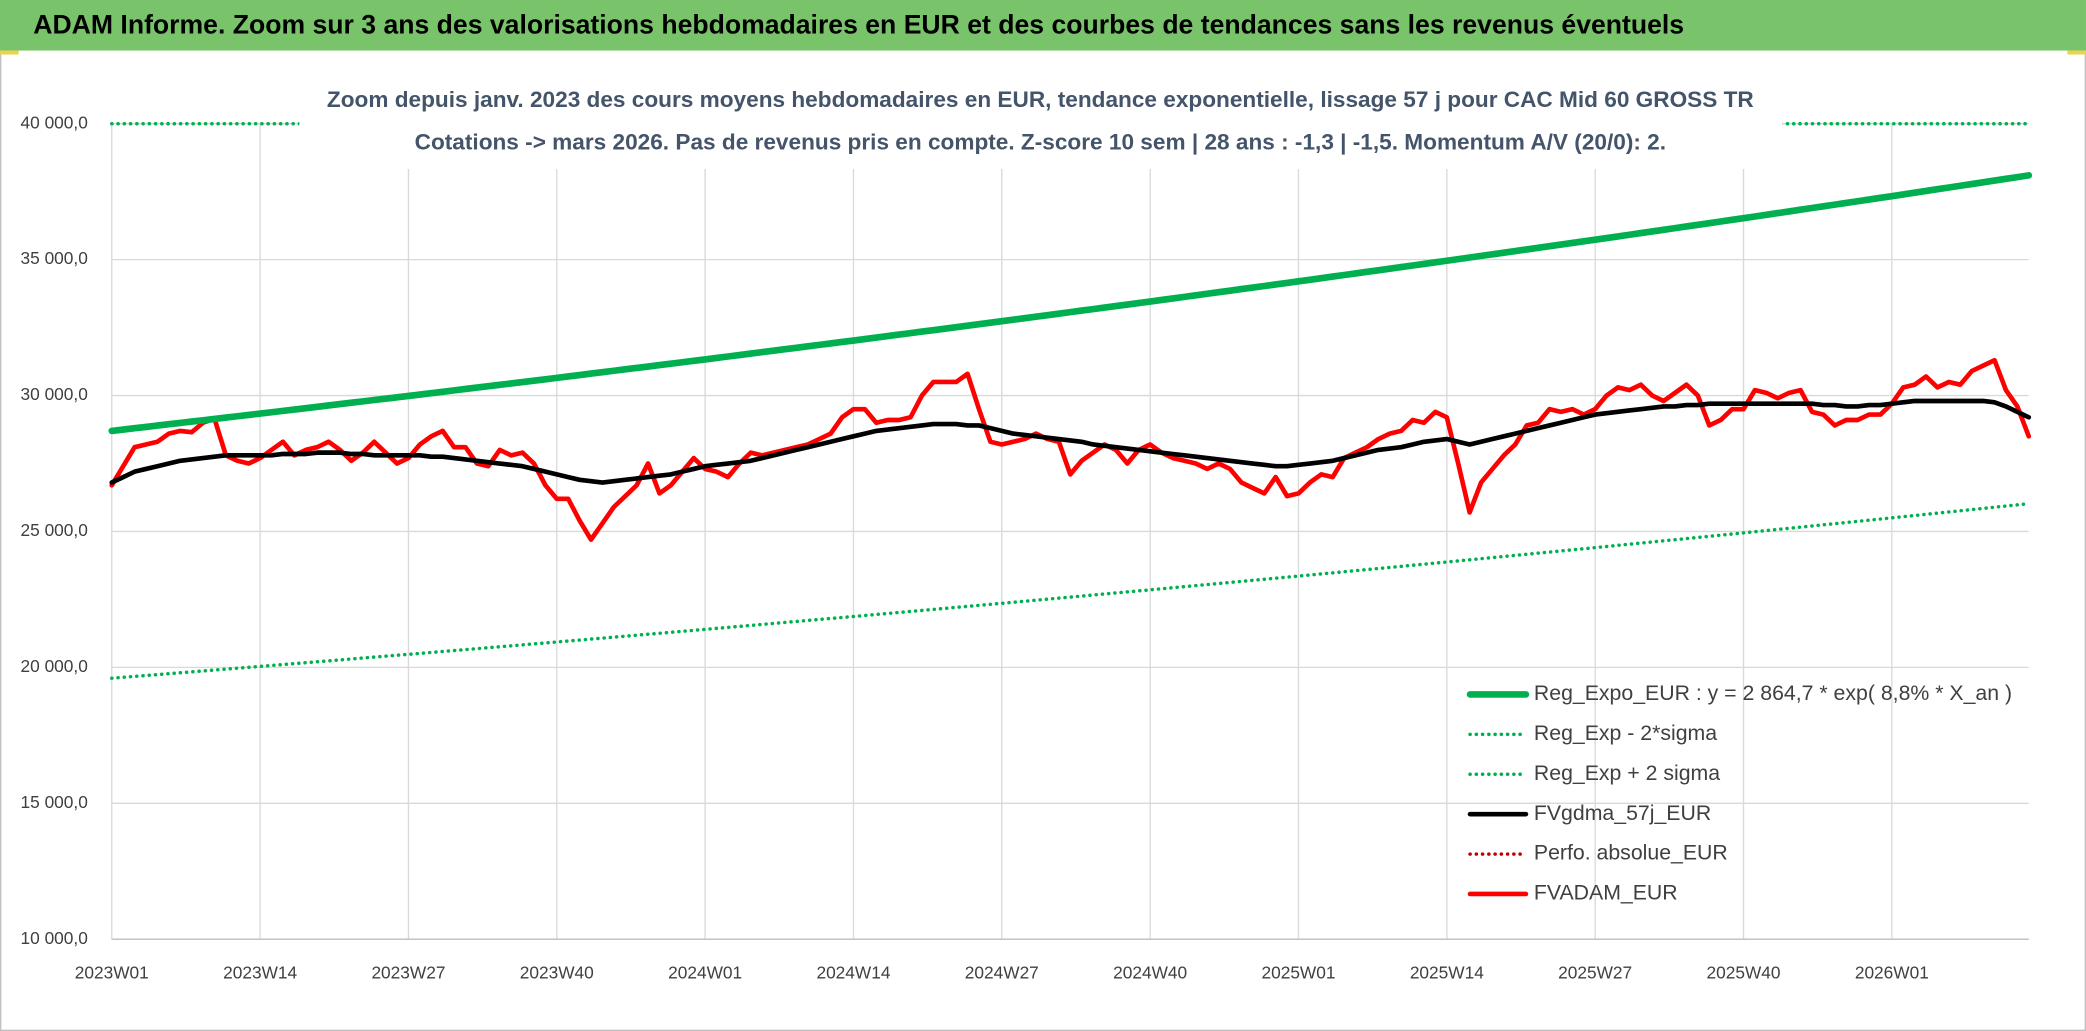 The height and width of the screenshot is (1031, 2086). I want to click on series-line, so click(1070, 441).